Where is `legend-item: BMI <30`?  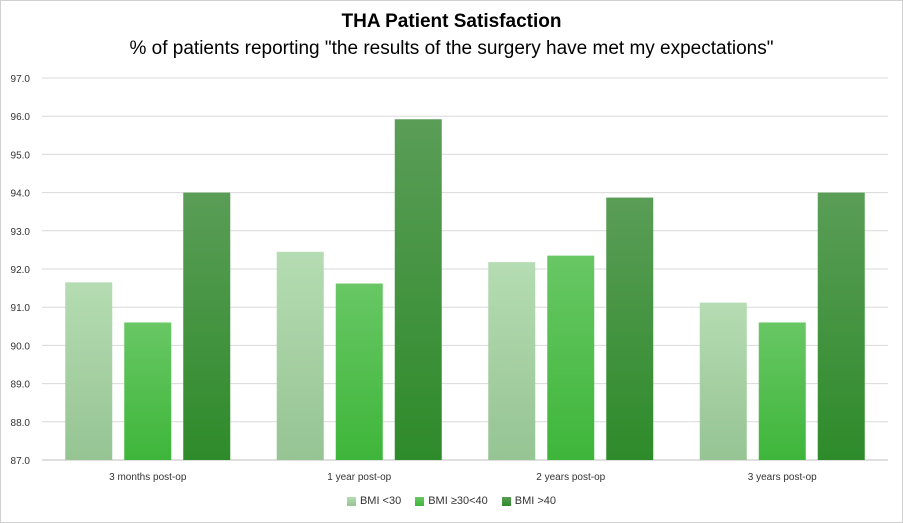 legend-item: BMI <30 is located at coordinates (374, 501).